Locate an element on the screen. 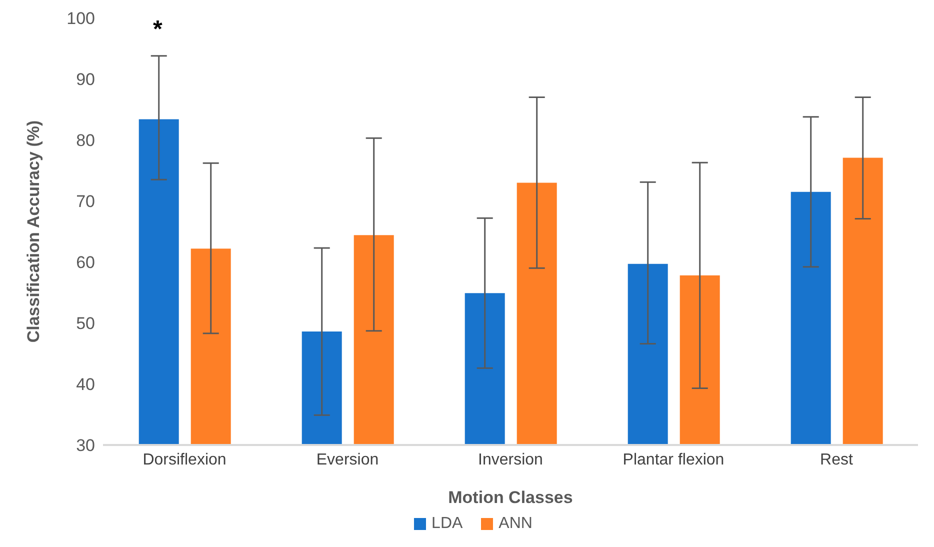 Image resolution: width=934 pixels, height=547 pixels. y-axis-title: Classification Accuracy (%) is located at coordinates (34, 231).